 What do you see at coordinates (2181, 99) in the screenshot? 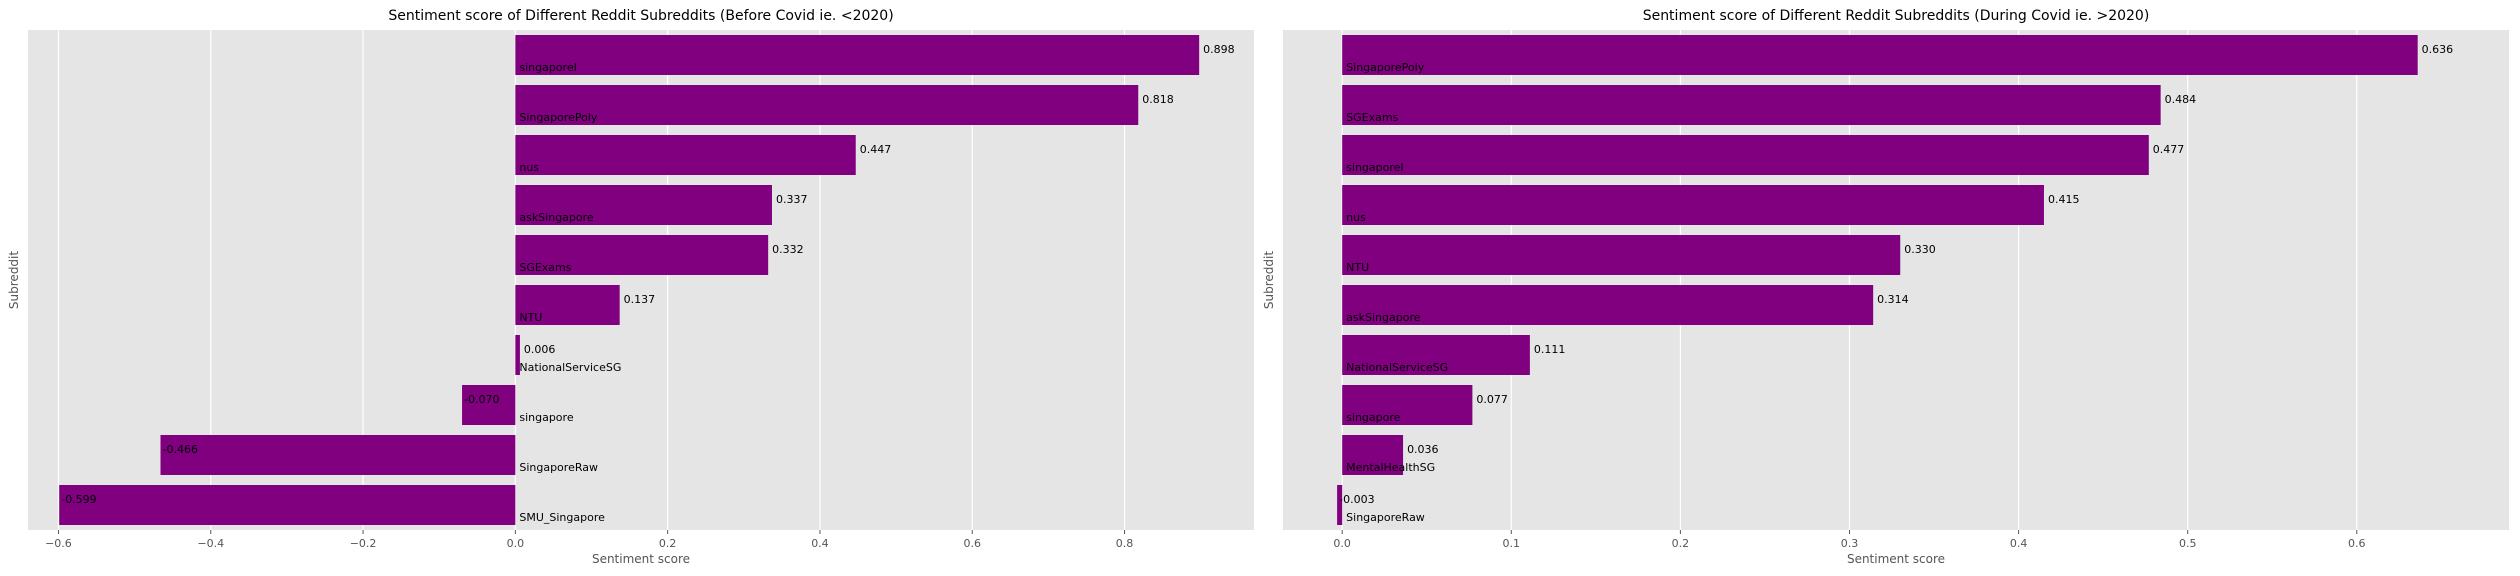
I see `value-label: 0.484` at bounding box center [2181, 99].